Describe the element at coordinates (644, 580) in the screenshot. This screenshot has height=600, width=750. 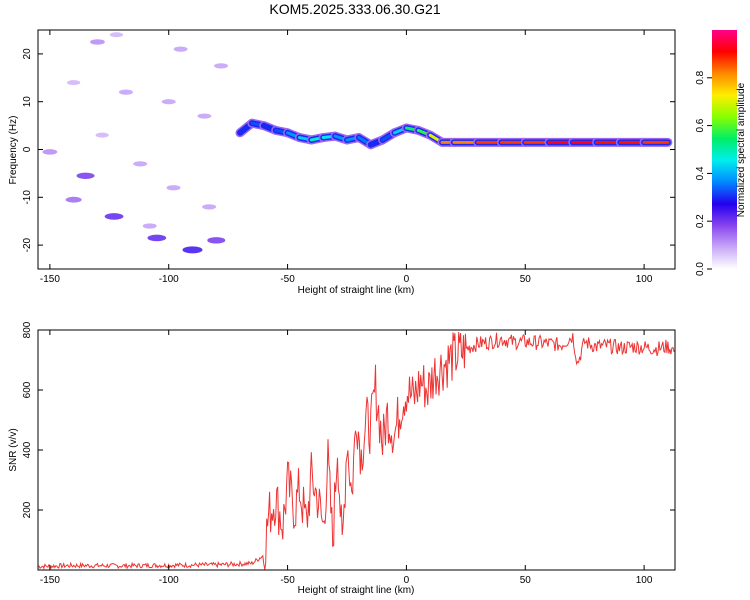
I see `snr-x-tick-label: 100` at that location.